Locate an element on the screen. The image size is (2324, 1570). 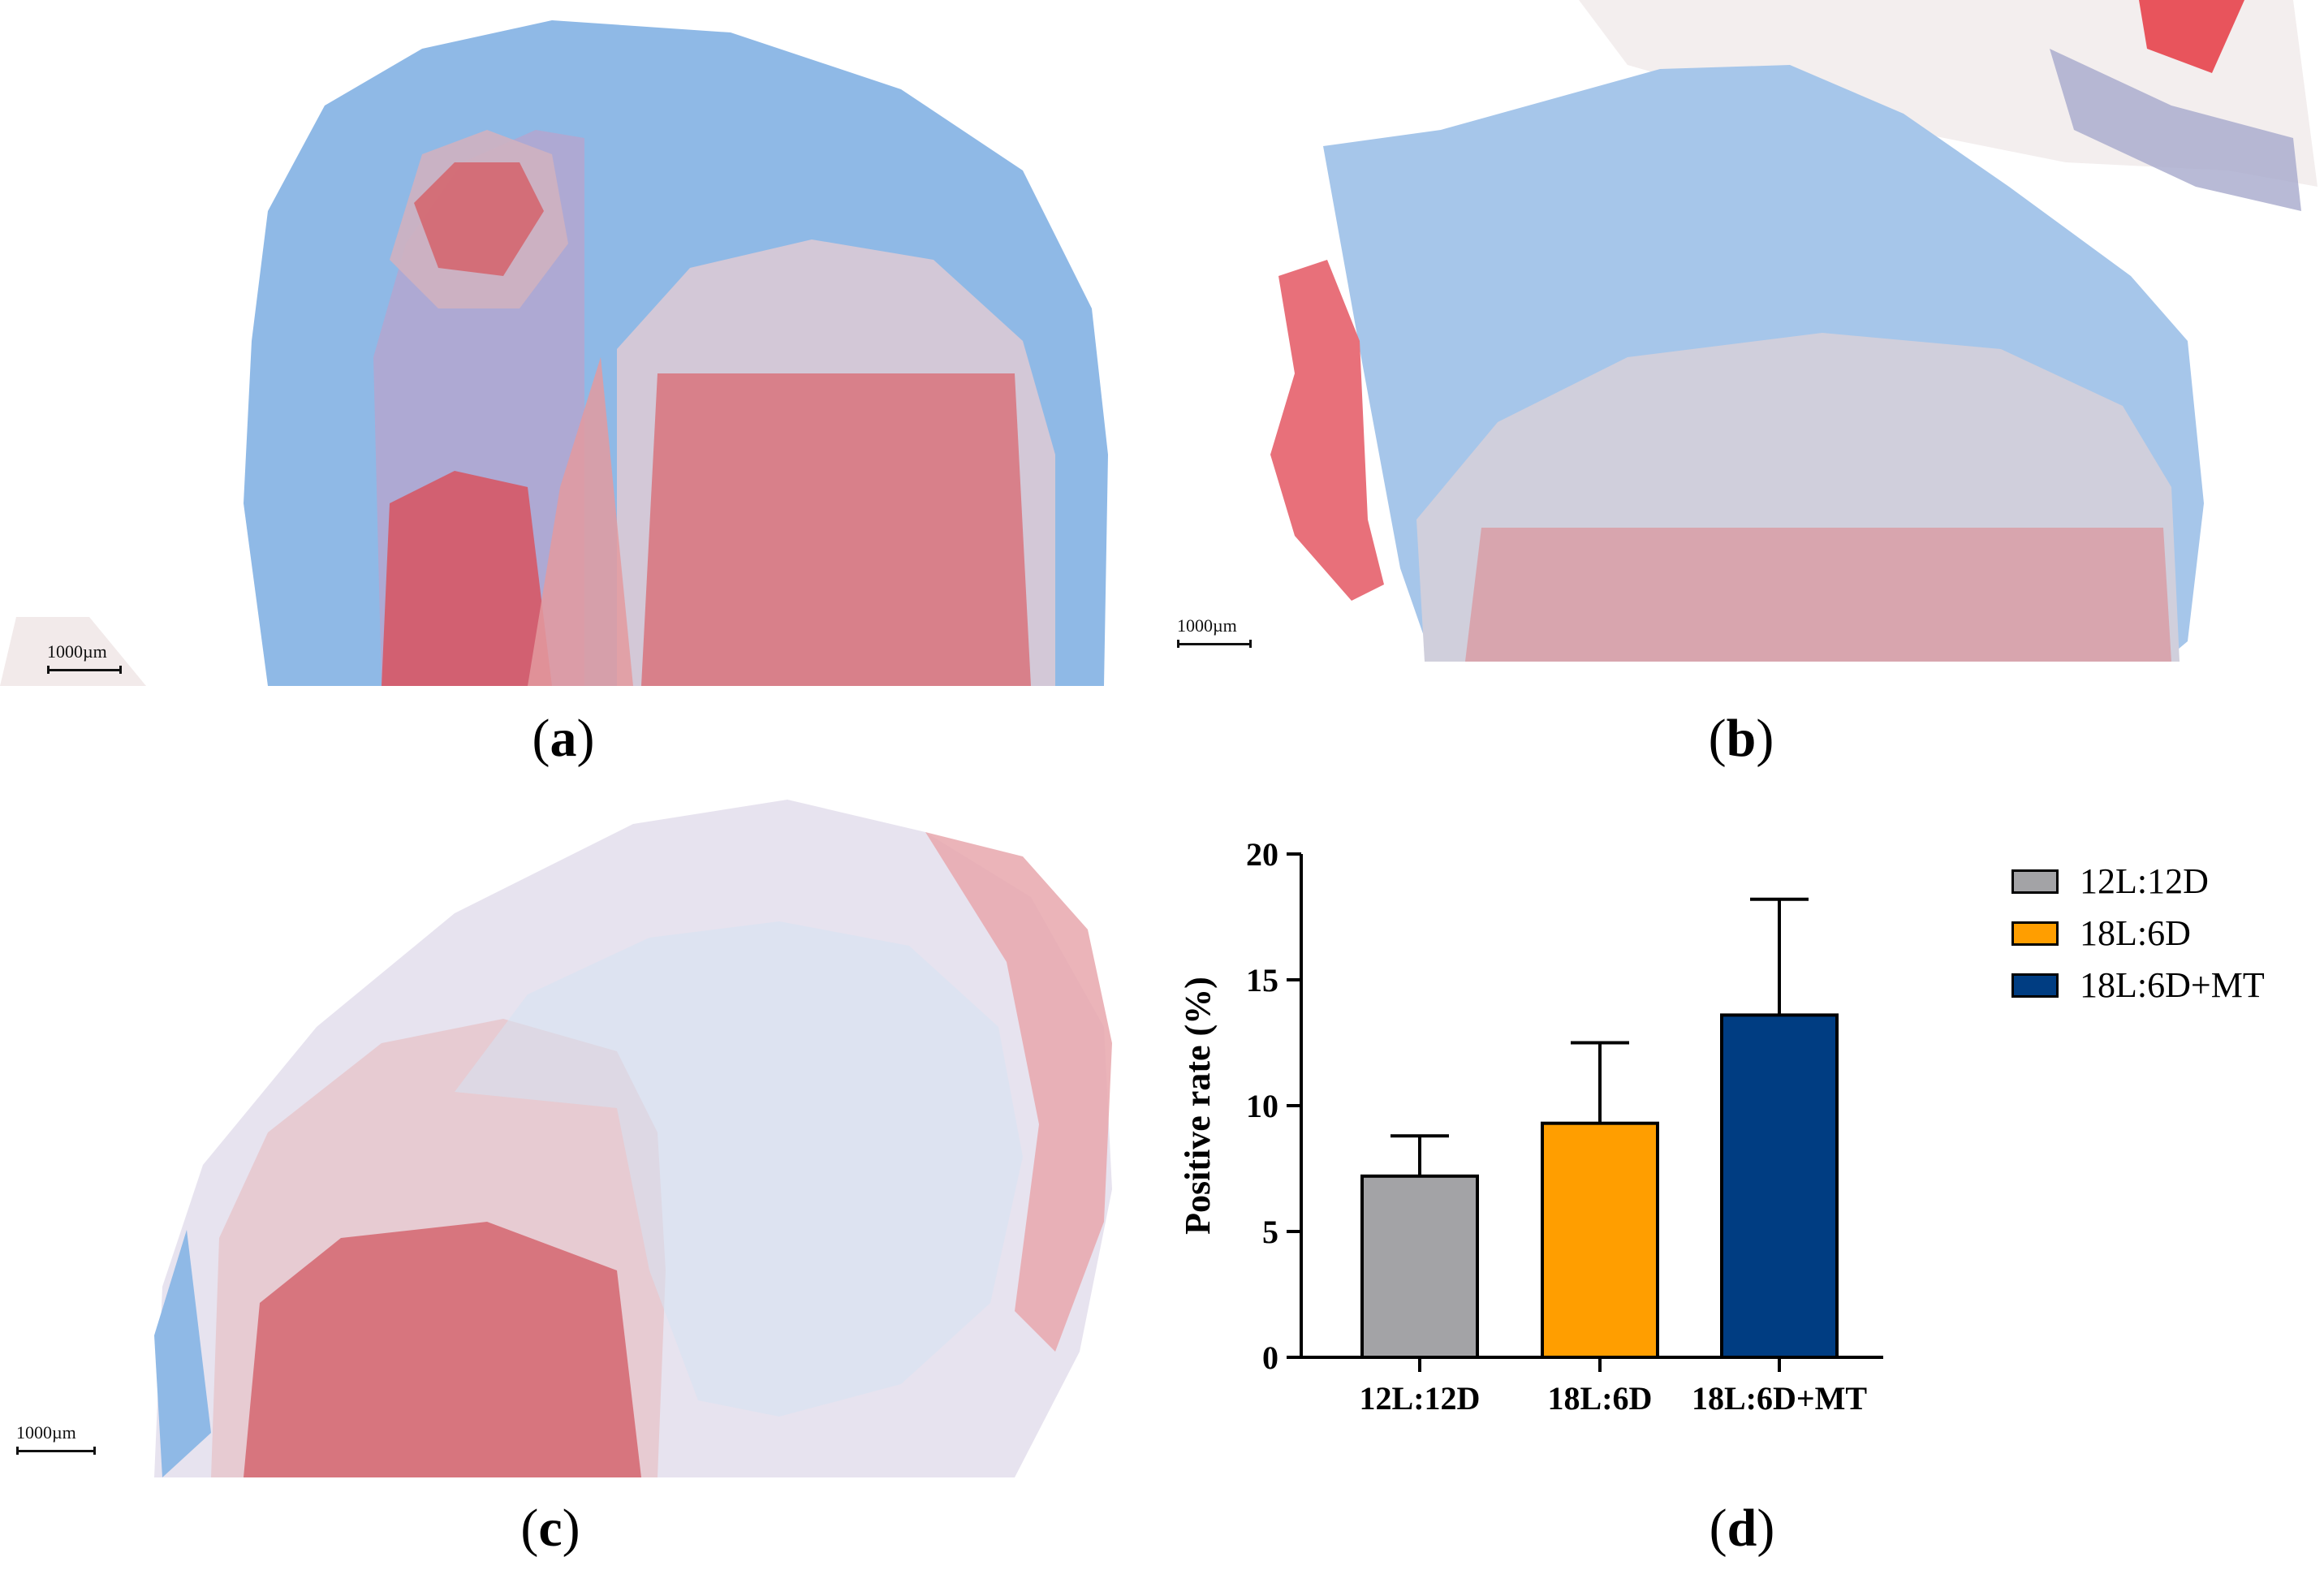
scale-bar-label-c: 1000µm is located at coordinates (46, 1432).